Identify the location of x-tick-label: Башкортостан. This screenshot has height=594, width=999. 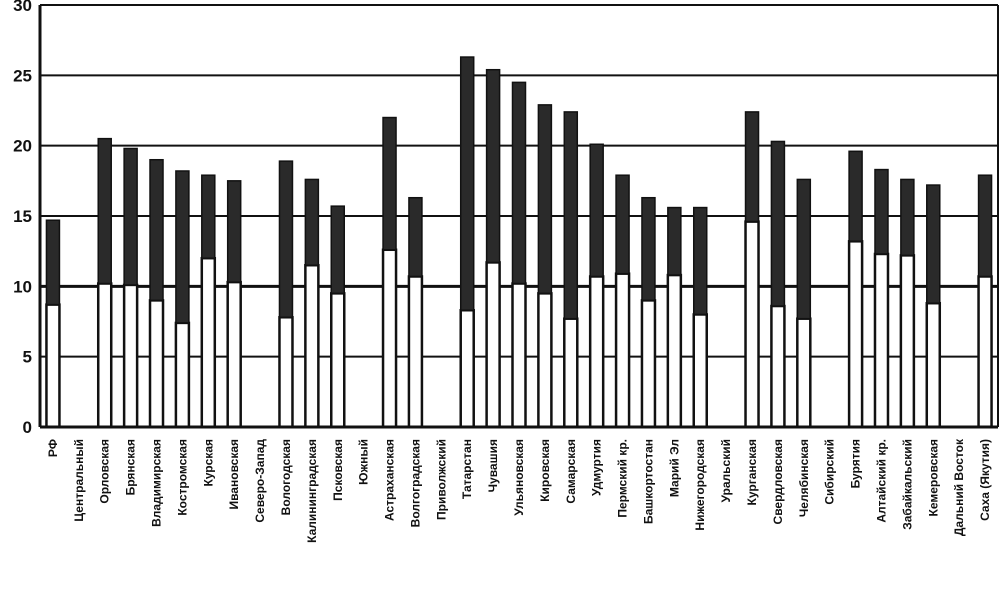
(648, 481).